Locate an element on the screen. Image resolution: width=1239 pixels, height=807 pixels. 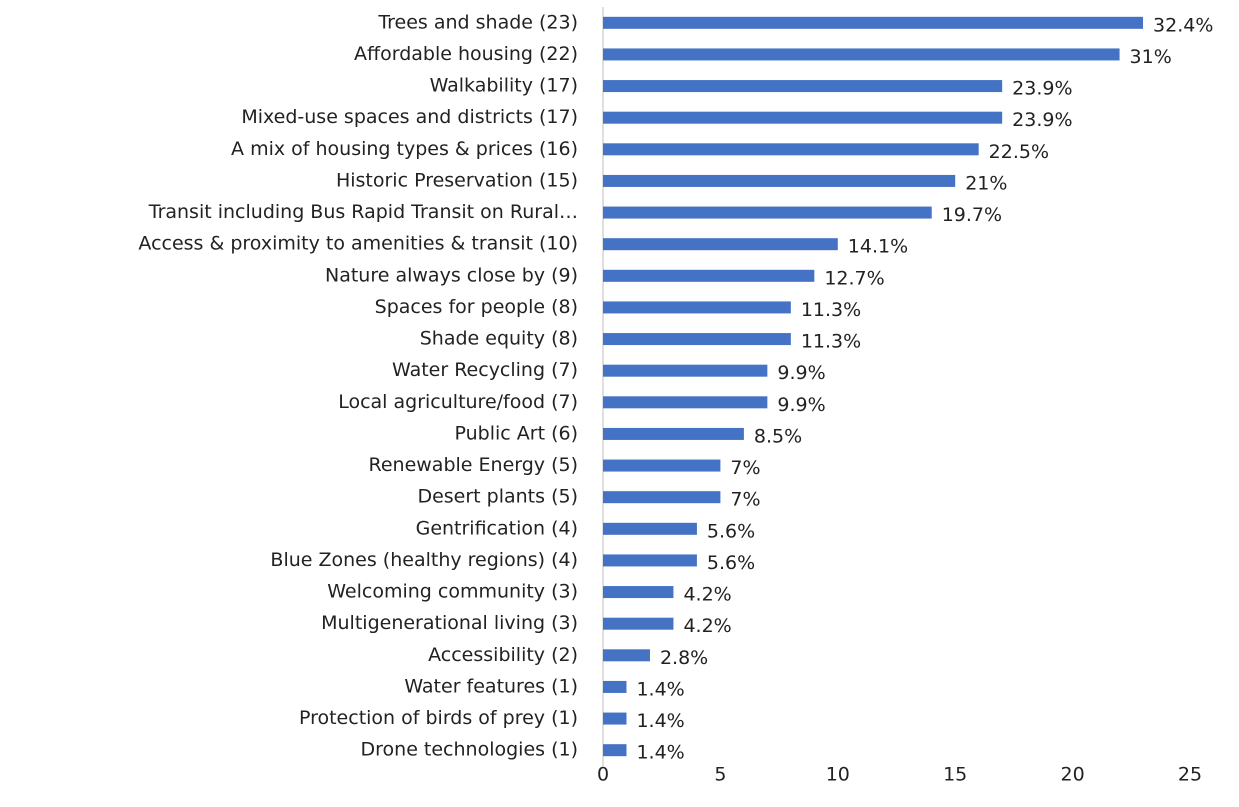
y-tick-label: Renewable Energy (5) is located at coordinates (474, 465).